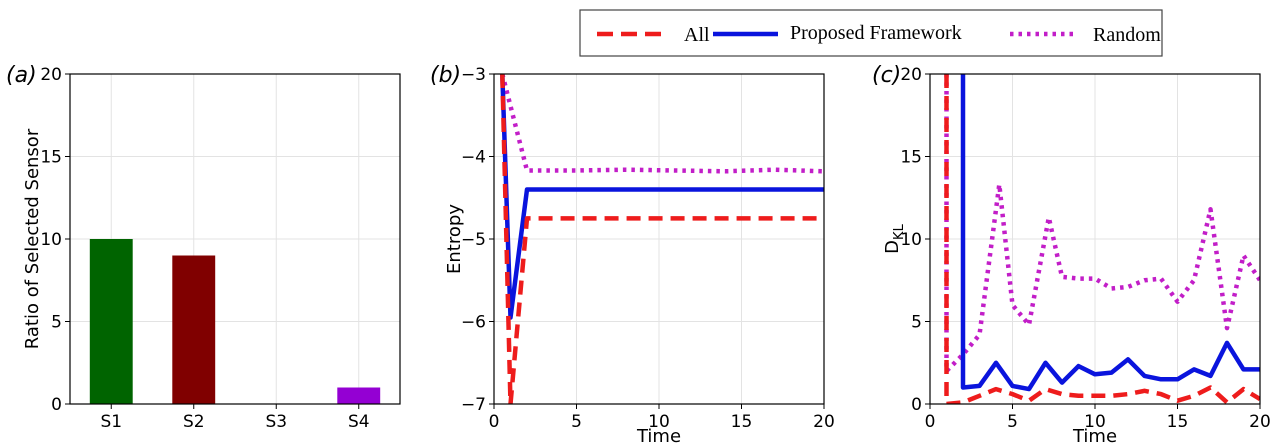 This screenshot has height=444, width=1278. Describe the element at coordinates (1178, 422) in the screenshot. I see `c-xtick-label: 15` at that location.